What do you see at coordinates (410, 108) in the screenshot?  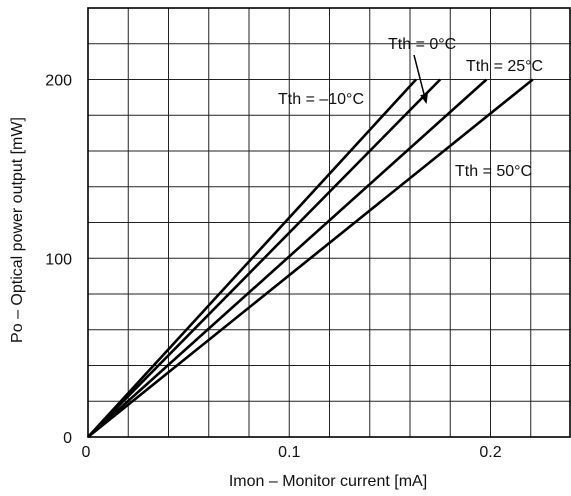 I see `series-labels: Tth = –10°C Tth = 0°C Tth = 25°C Tth = 50°C` at bounding box center [410, 108].